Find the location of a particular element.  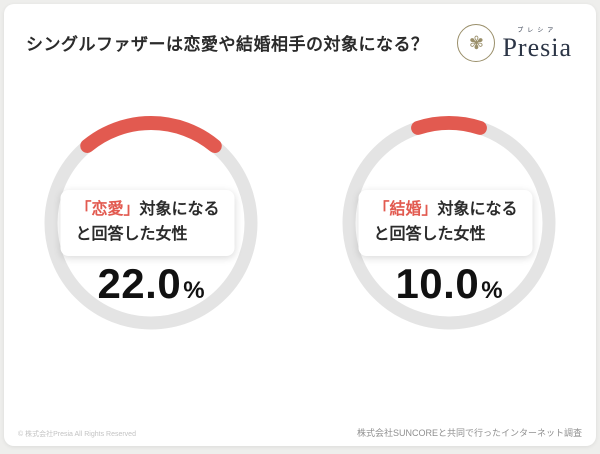

label-line1: 「結婚」対象になる is located at coordinates (446, 210).